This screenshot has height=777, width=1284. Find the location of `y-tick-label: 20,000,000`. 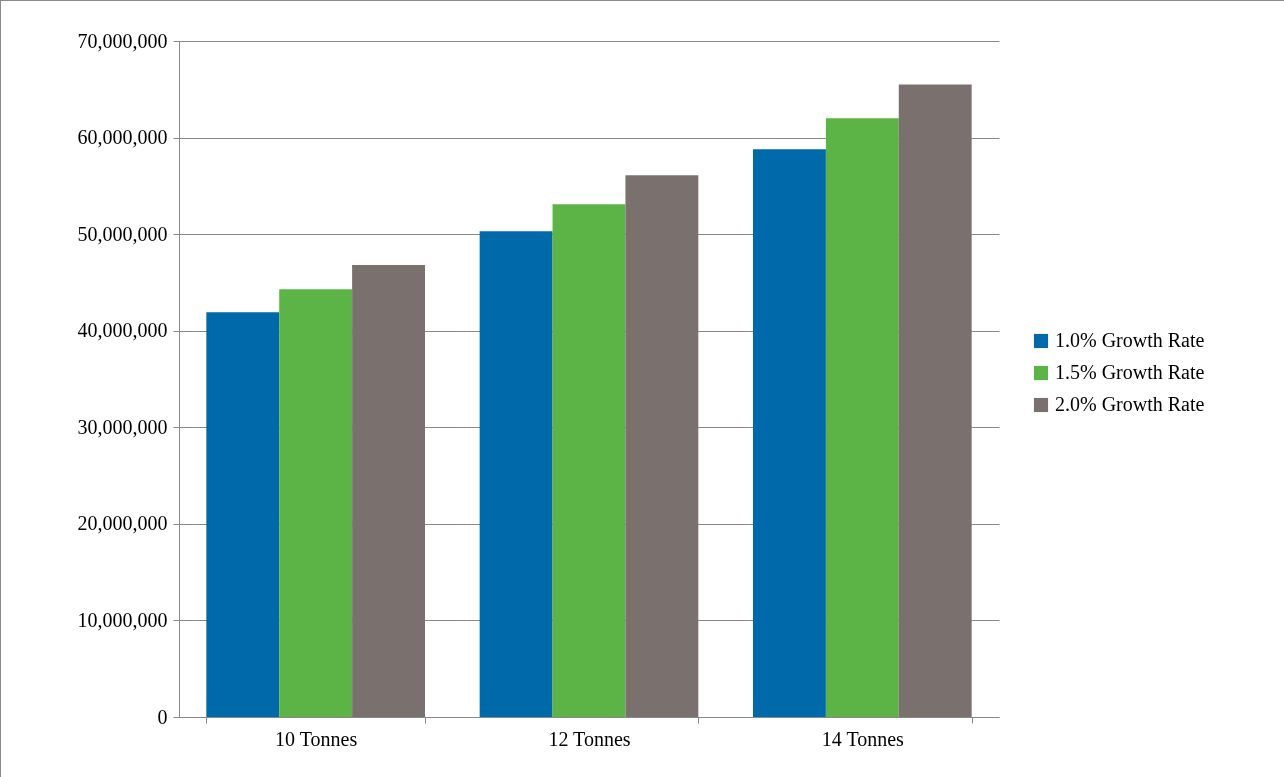

y-tick-label: 20,000,000 is located at coordinates (122, 523).